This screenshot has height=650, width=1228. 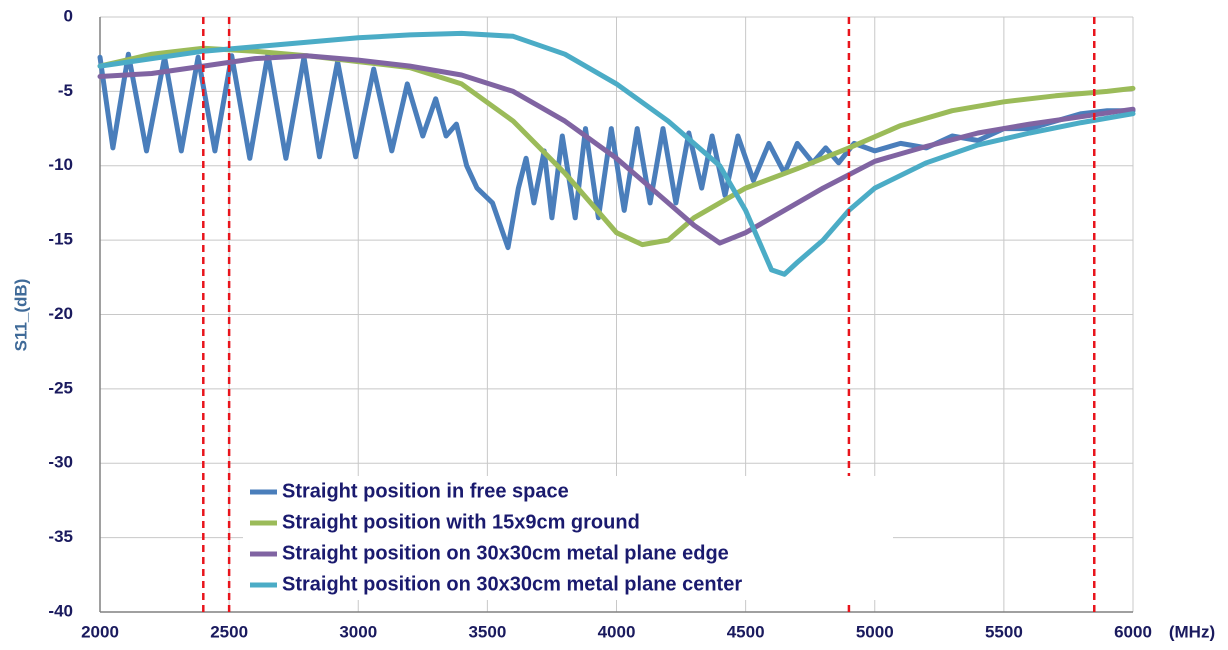 What do you see at coordinates (425, 491) in the screenshot?
I see `legend-label: Straight position in free space` at bounding box center [425, 491].